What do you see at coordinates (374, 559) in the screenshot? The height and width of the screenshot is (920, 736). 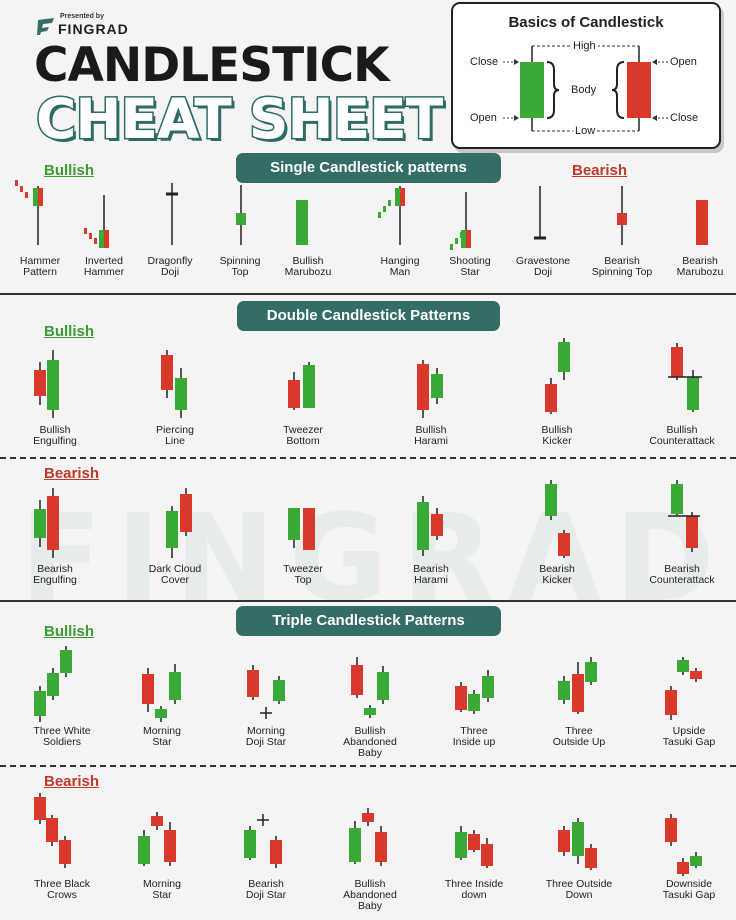 I see `watermark: FINGRAD` at bounding box center [374, 559].